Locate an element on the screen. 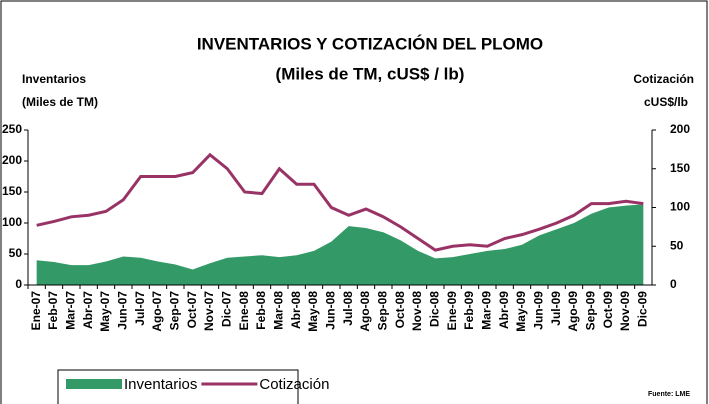  x-tick-label: Nov-07 is located at coordinates (209, 311).